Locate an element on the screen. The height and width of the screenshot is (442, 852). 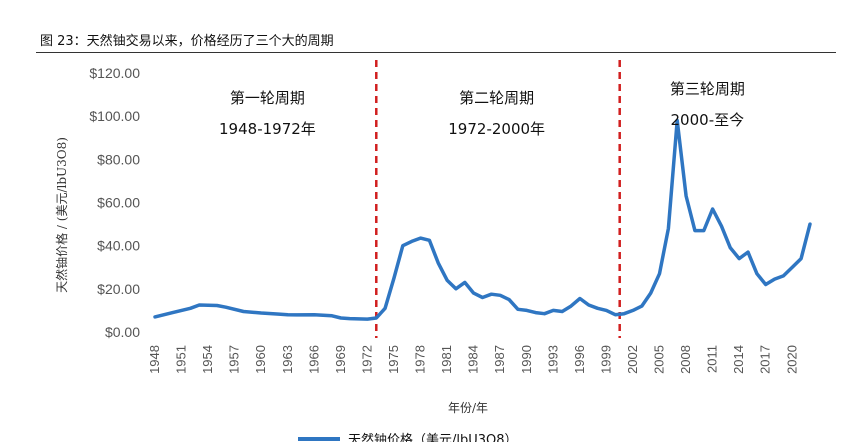
x-tick-label: 1951 is located at coordinates (181, 359).